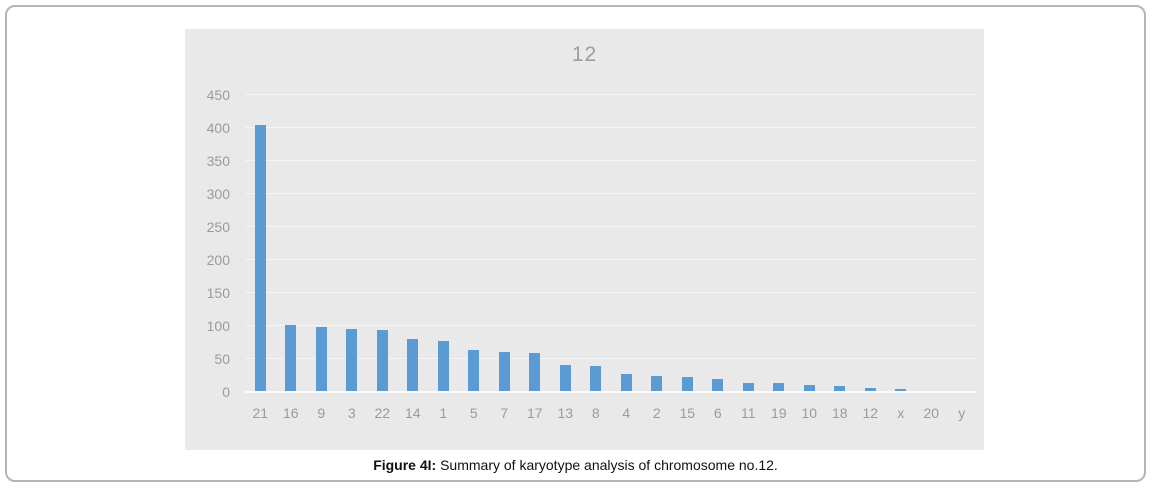 This screenshot has width=1154, height=489. What do you see at coordinates (962, 243) in the screenshot?
I see `bar-slot-y` at bounding box center [962, 243].